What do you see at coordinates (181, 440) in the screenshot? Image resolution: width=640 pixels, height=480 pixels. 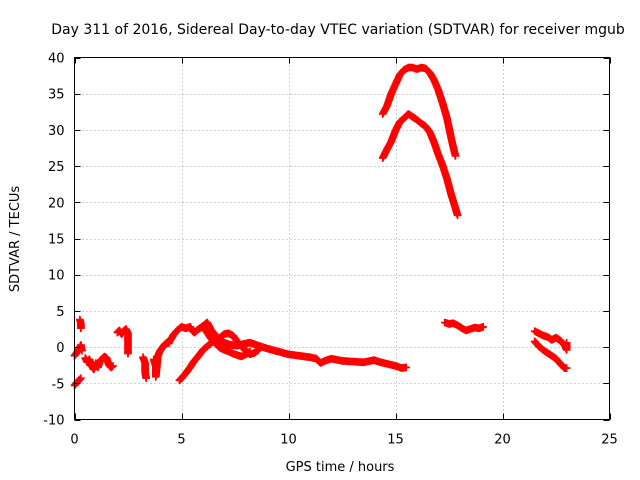 I see `x-tick-label: 5` at bounding box center [181, 440].